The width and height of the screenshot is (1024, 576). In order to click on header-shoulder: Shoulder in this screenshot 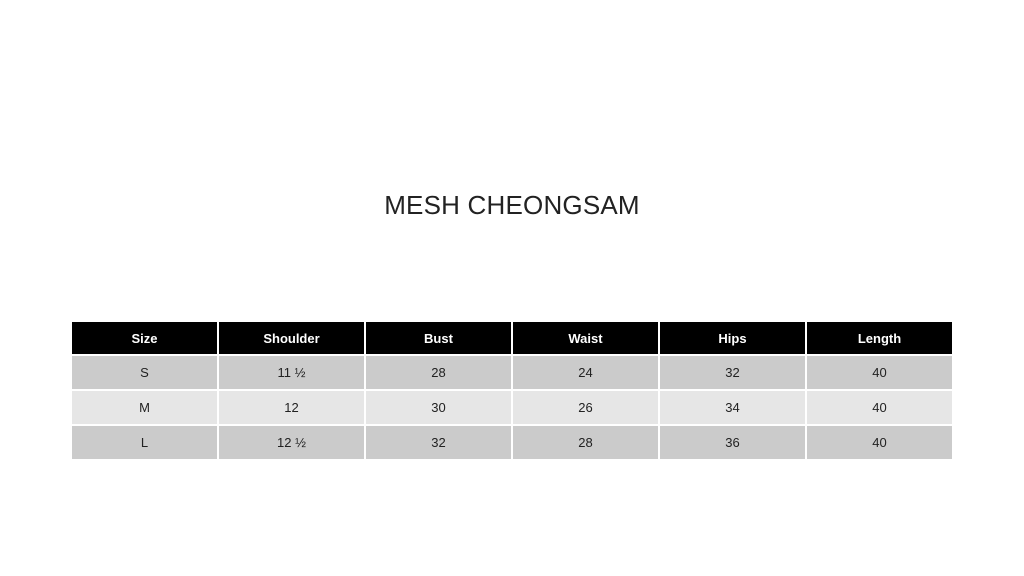, I will do `click(291, 338)`.